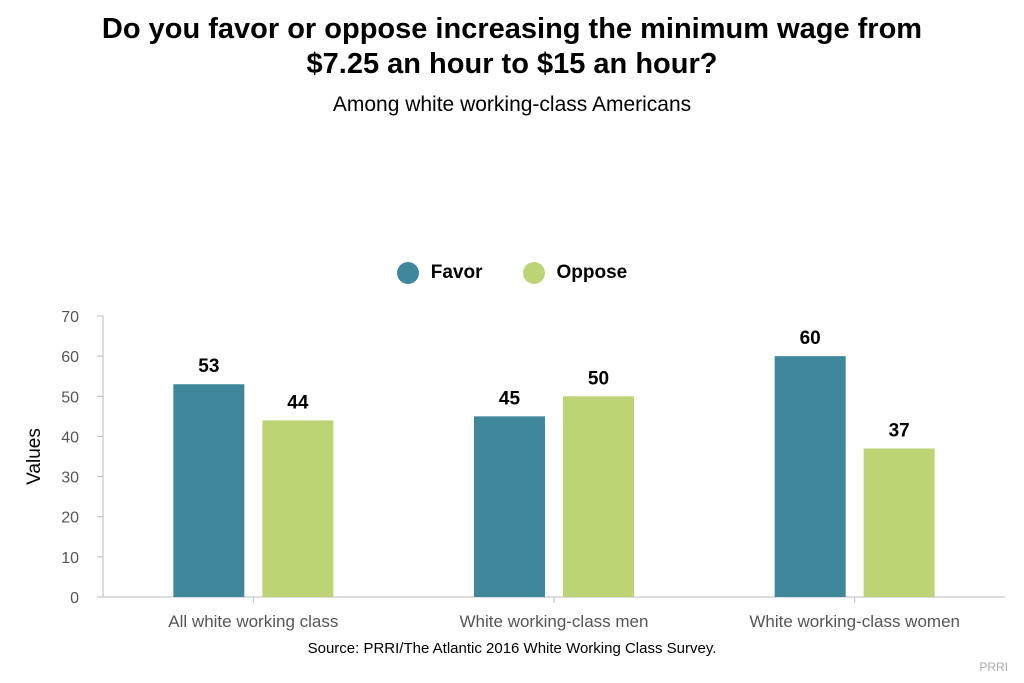 The width and height of the screenshot is (1024, 683). Describe the element at coordinates (70, 397) in the screenshot. I see `y-tick-label: 50` at that location.